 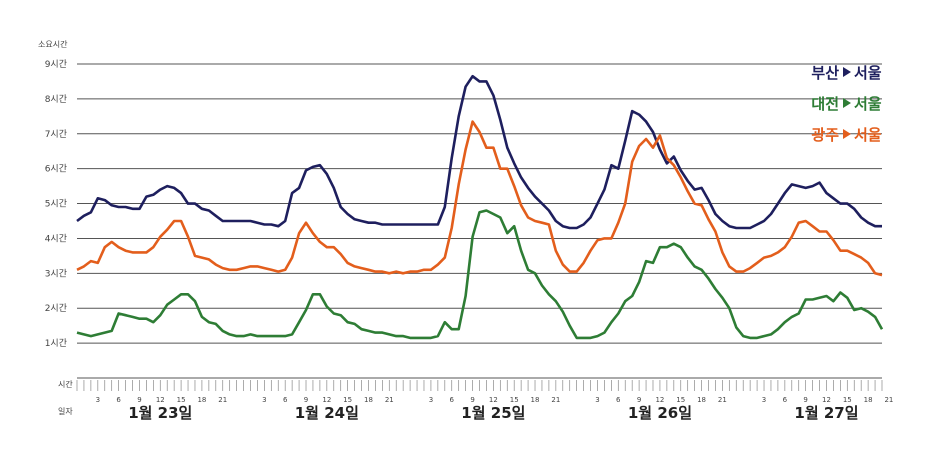 What do you see at coordinates (826, 413) in the screenshot?
I see `day-label: 1월 27일` at bounding box center [826, 413].